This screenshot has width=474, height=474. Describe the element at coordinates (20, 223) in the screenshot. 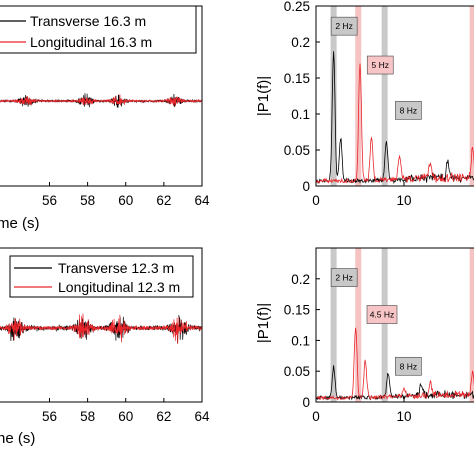

I see `time-top-xlabel: me (s)` at that location.